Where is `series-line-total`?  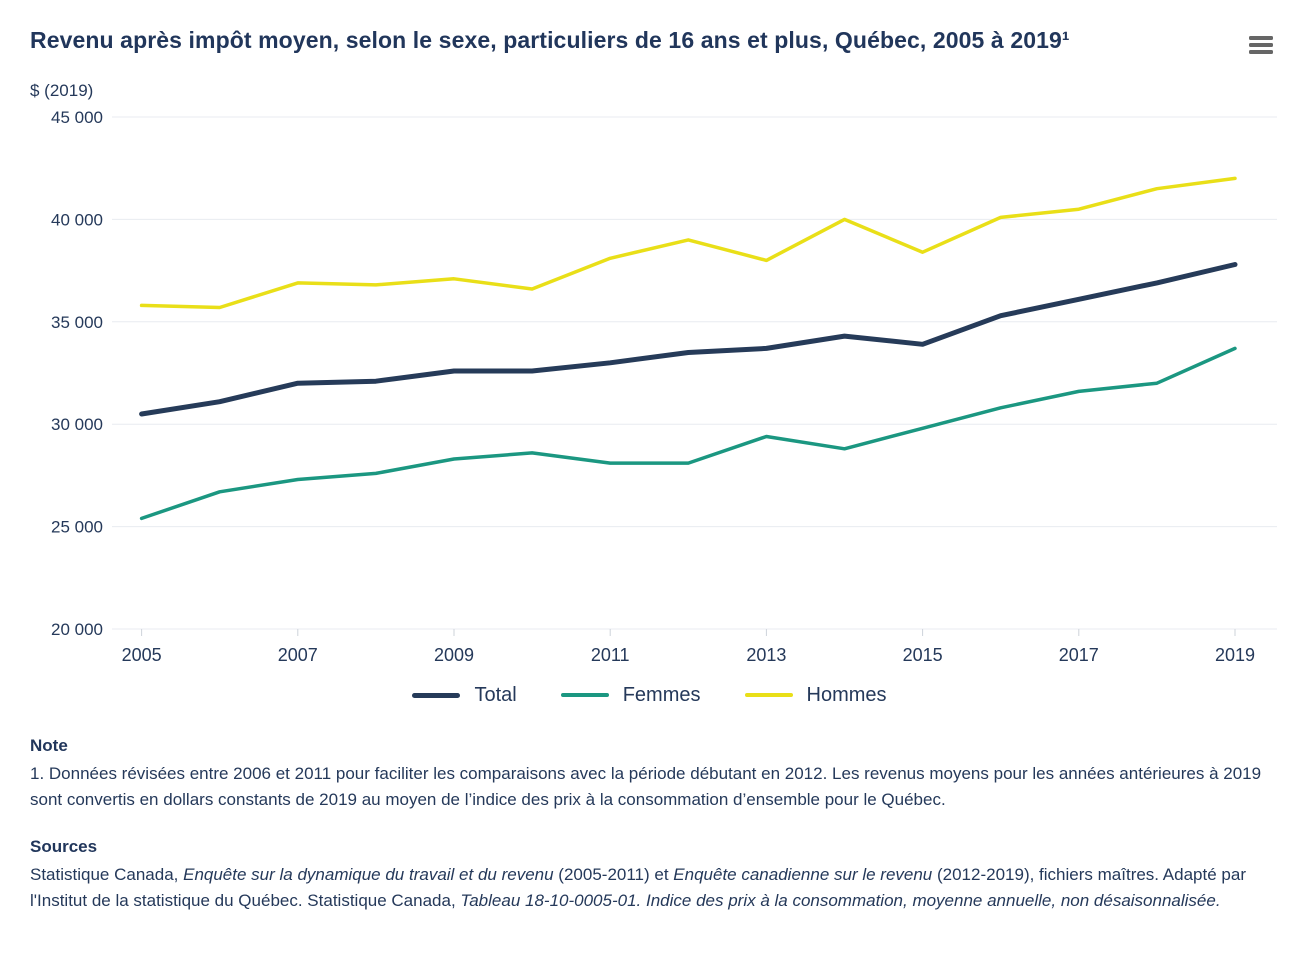
series-line-total is located at coordinates (688, 339).